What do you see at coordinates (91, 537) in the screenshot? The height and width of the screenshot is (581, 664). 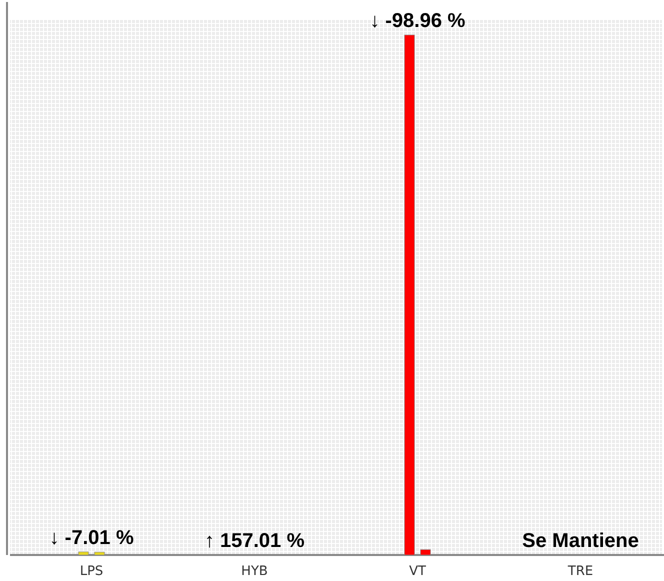 I see `annotation: ↓ -7.01 %` at bounding box center [91, 537].